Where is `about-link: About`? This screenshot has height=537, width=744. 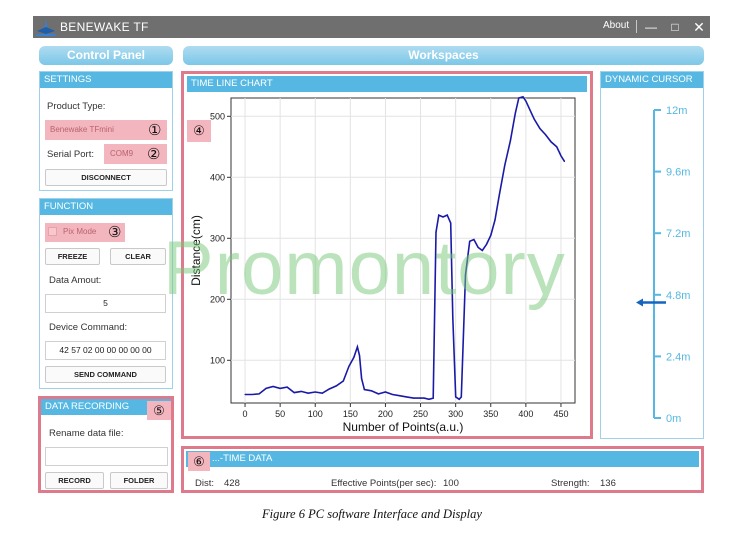
about-link: About is located at coordinates (616, 25).